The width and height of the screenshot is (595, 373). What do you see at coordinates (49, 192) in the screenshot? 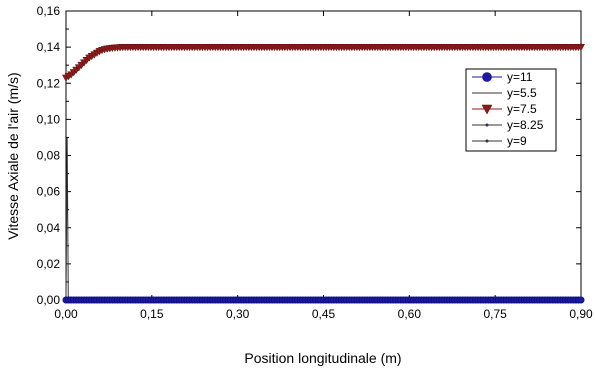
I see `y-tick-label: 0,06` at bounding box center [49, 192].